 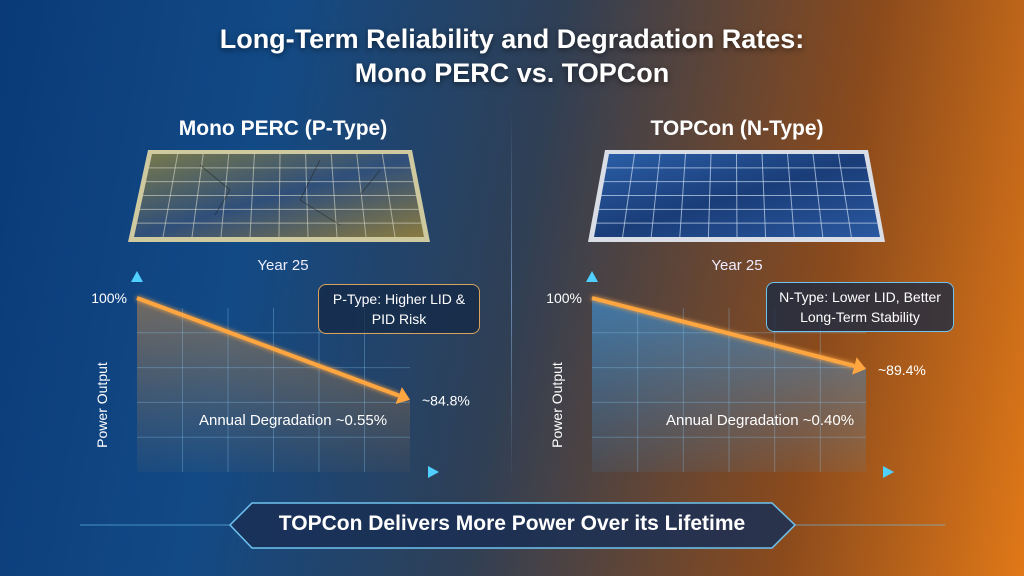 I want to click on banner-shape, so click(x=512, y=525).